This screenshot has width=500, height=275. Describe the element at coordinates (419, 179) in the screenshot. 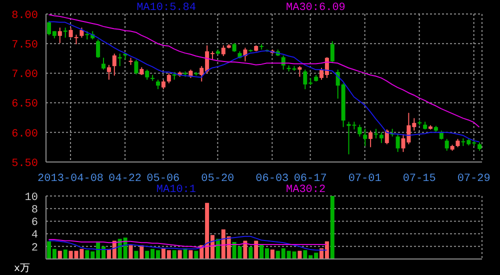

I see `x-tick-label: 07-15` at that location.